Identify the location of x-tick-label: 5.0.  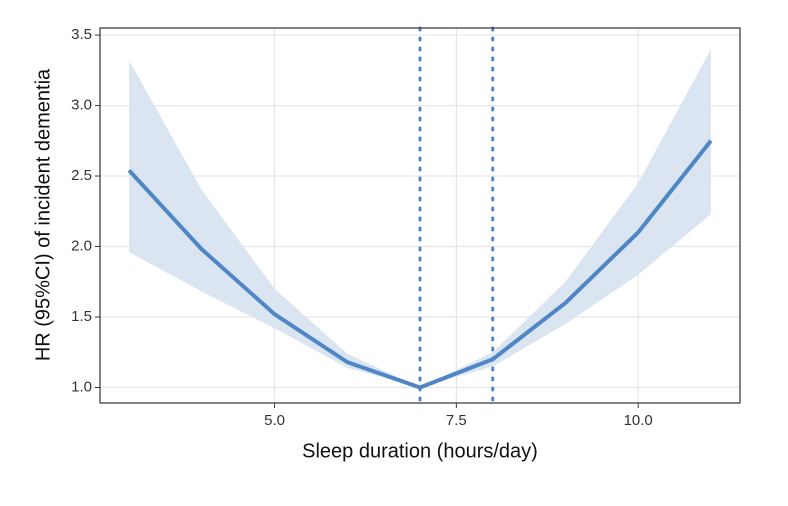
(274, 420).